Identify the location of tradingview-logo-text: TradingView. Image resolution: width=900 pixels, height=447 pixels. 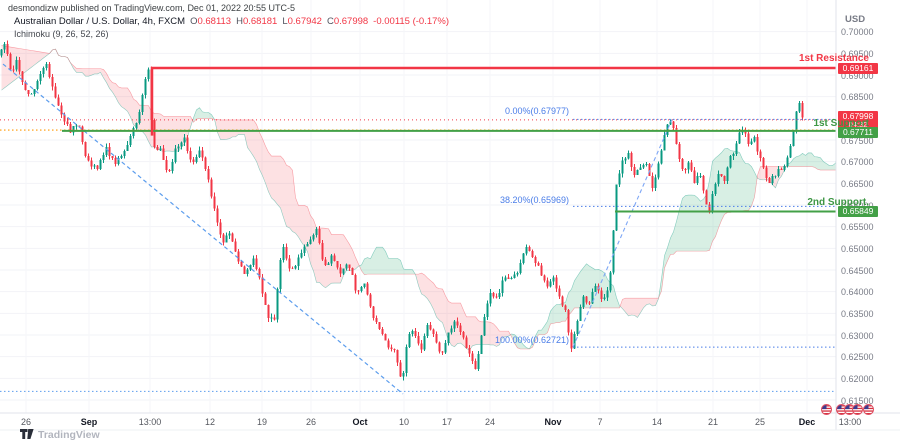
(69, 435).